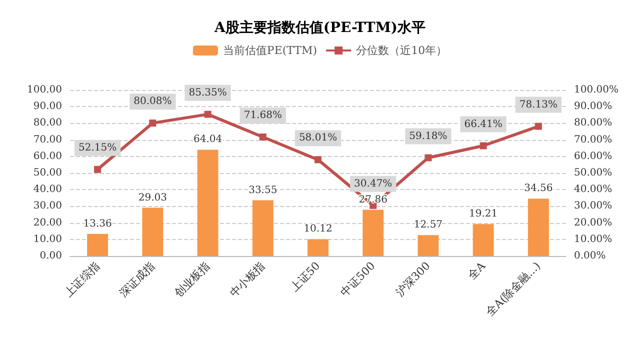 The image size is (640, 346). Describe the element at coordinates (47, 222) in the screenshot. I see `y-tick-label: 20.00` at that location.